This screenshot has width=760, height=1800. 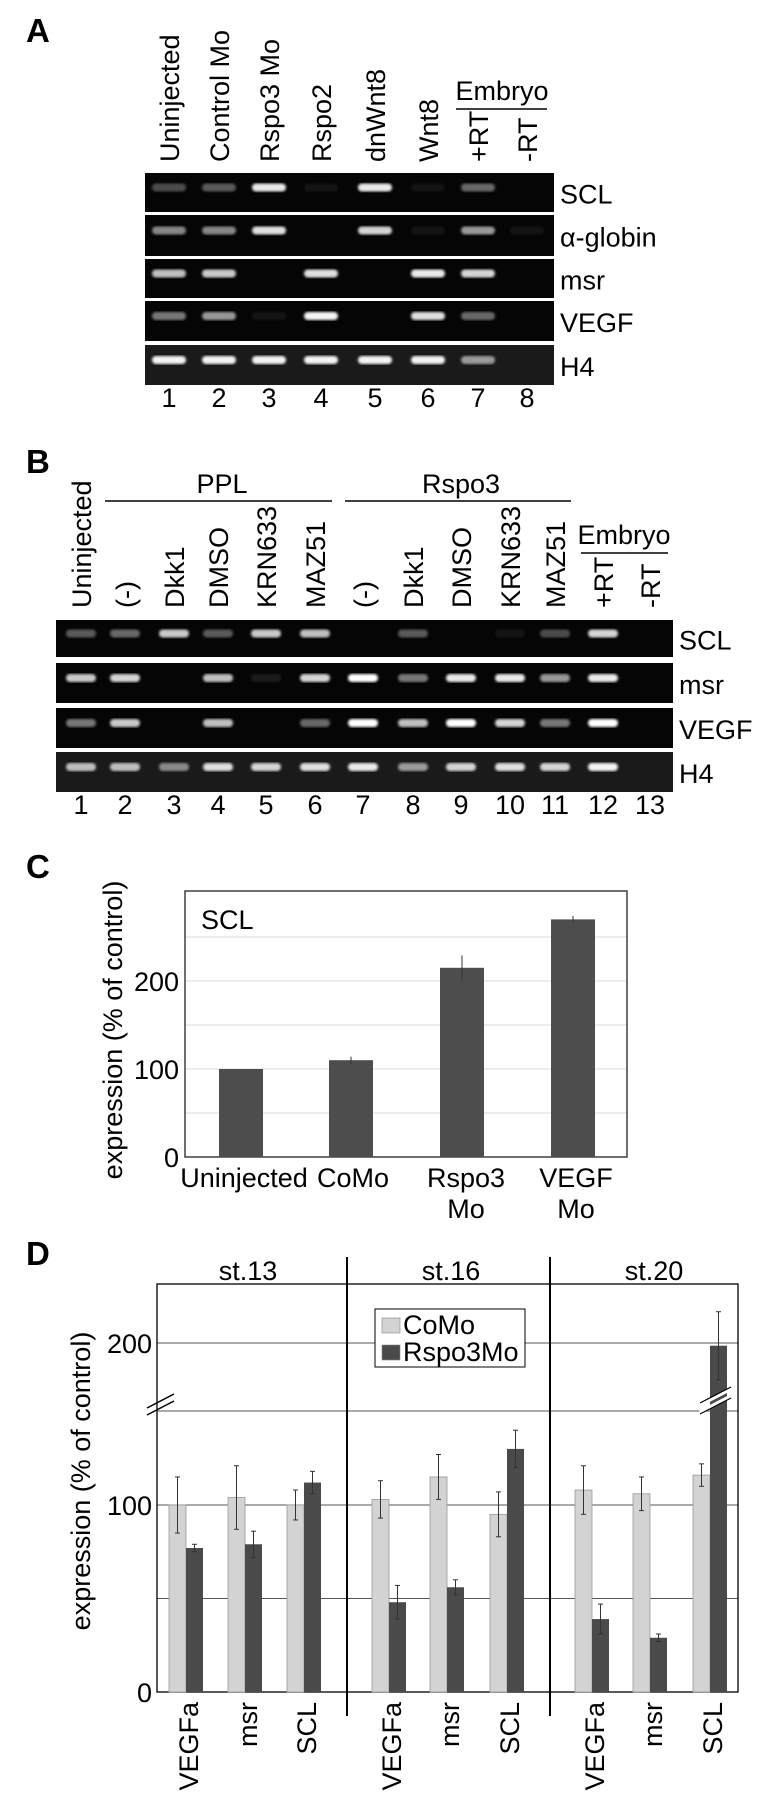 I want to click on column-label: Control Mo, so click(x=220, y=96).